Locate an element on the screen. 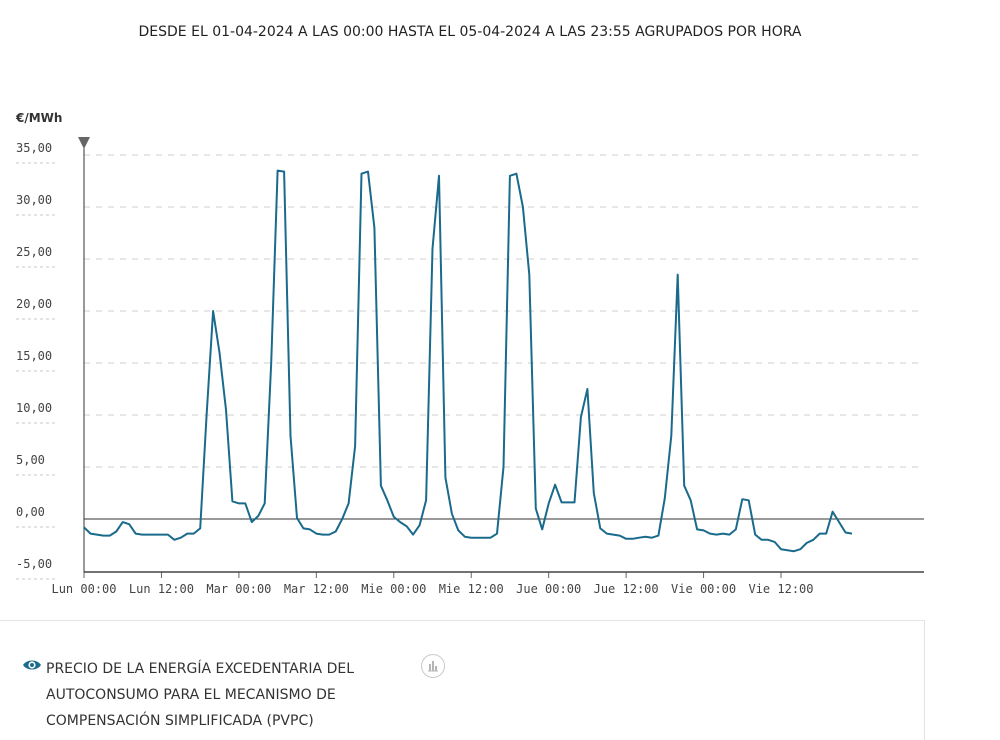 The image size is (1000, 740). bar-chart-icon is located at coordinates (433, 666).